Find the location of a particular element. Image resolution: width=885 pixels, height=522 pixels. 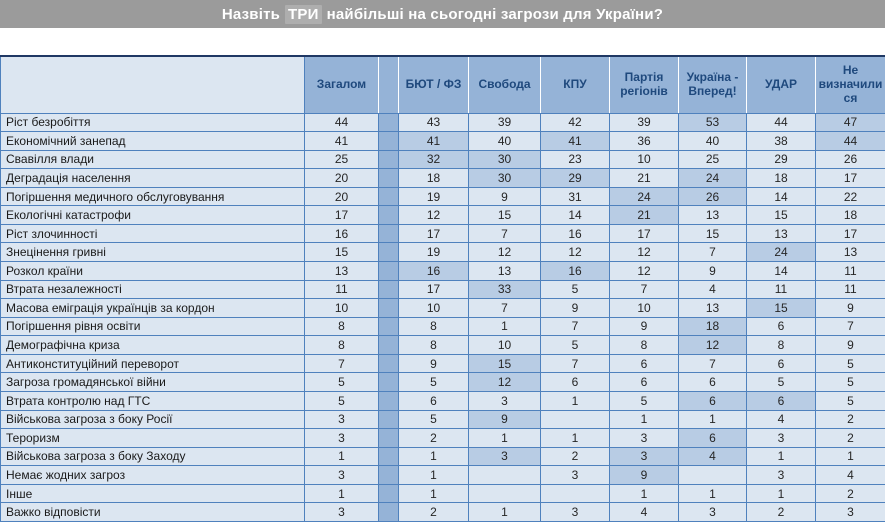

row-label: Економічний занепад is located at coordinates (152, 141).